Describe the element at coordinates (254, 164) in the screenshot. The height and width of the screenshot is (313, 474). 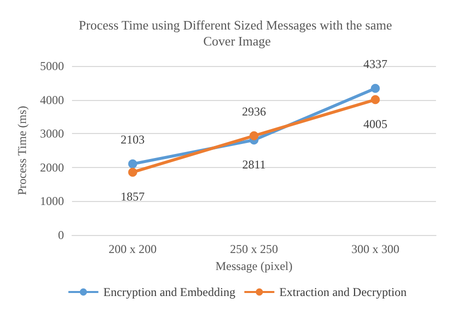
I see `data-label: 2811` at that location.